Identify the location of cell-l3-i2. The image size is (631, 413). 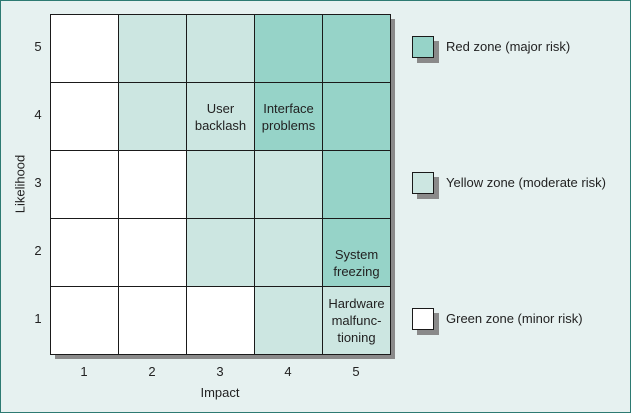
(153, 185).